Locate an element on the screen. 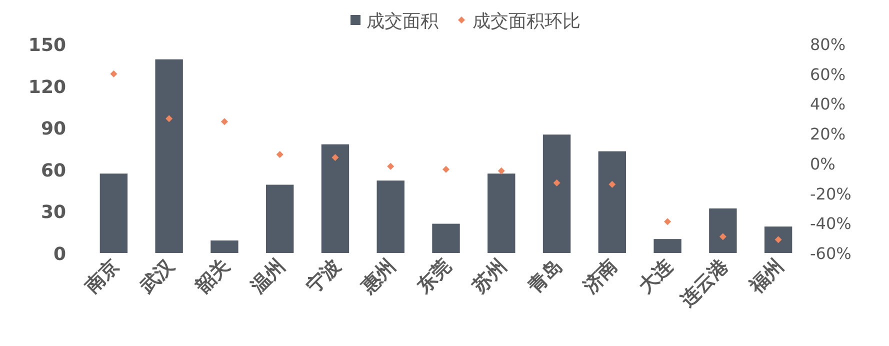 This screenshot has height=346, width=889. y2-tick-label: 0% is located at coordinates (823, 164).